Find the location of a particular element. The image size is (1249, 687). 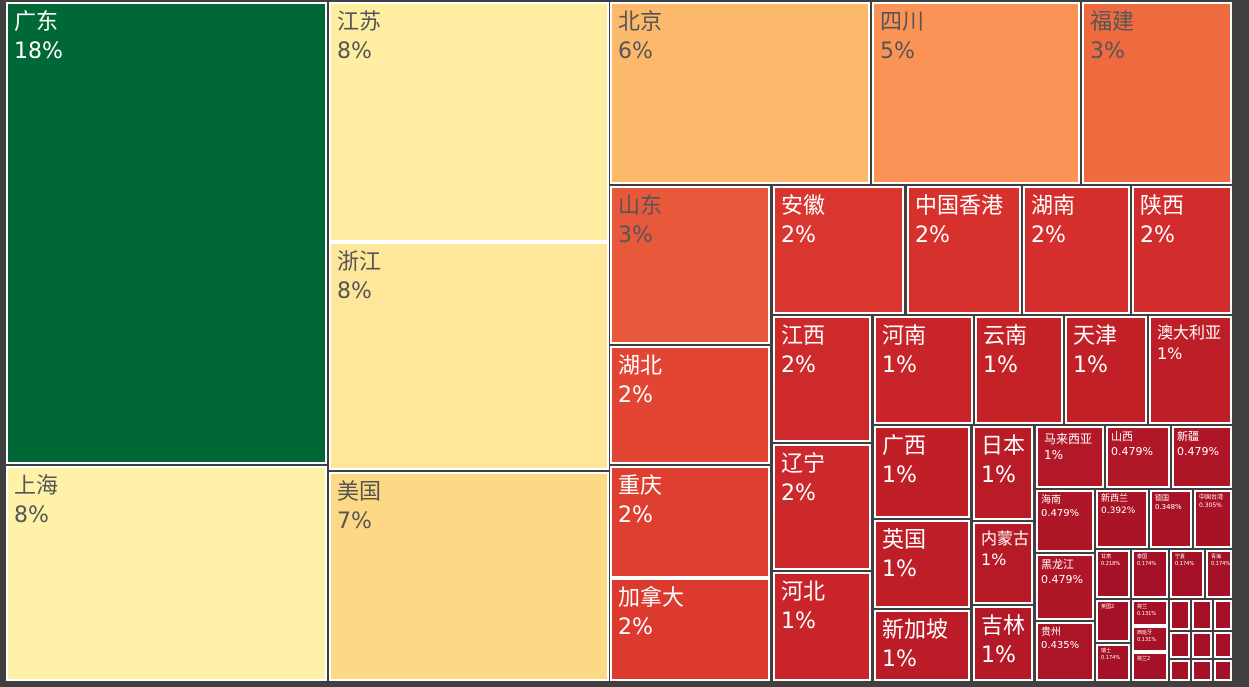

cell-label: 福建 3% is located at coordinates (1112, 37).